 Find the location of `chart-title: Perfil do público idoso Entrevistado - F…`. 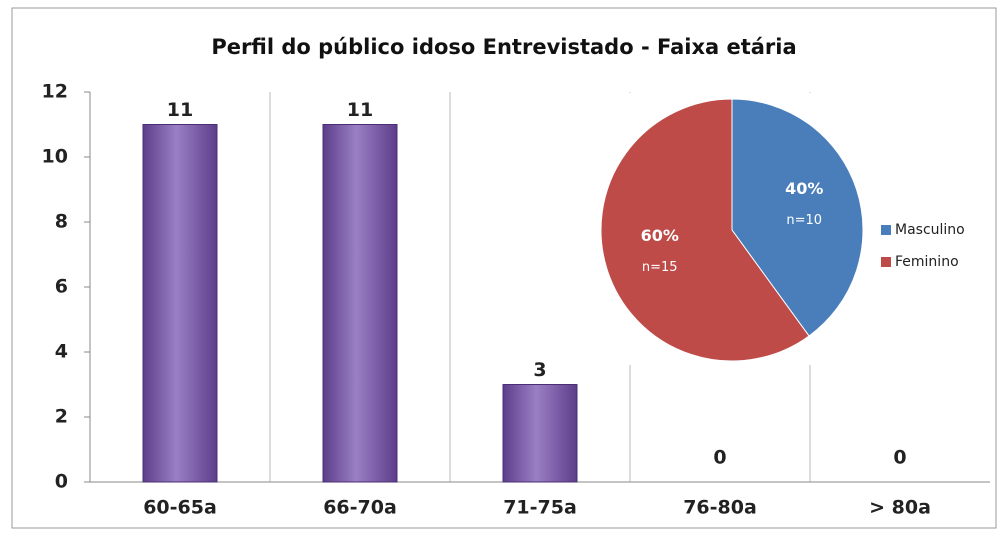

chart-title: Perfil do público idoso Entrevistado - F… is located at coordinates (503, 47).